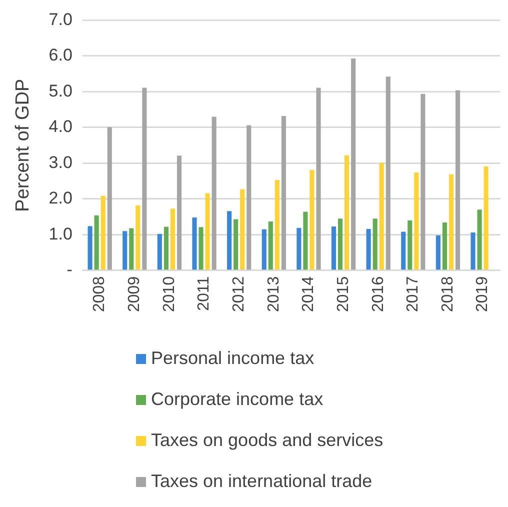 Image resolution: width=508 pixels, height=507 pixels. What do you see at coordinates (135, 294) in the screenshot?
I see `x-tick-label: 2009` at bounding box center [135, 294].